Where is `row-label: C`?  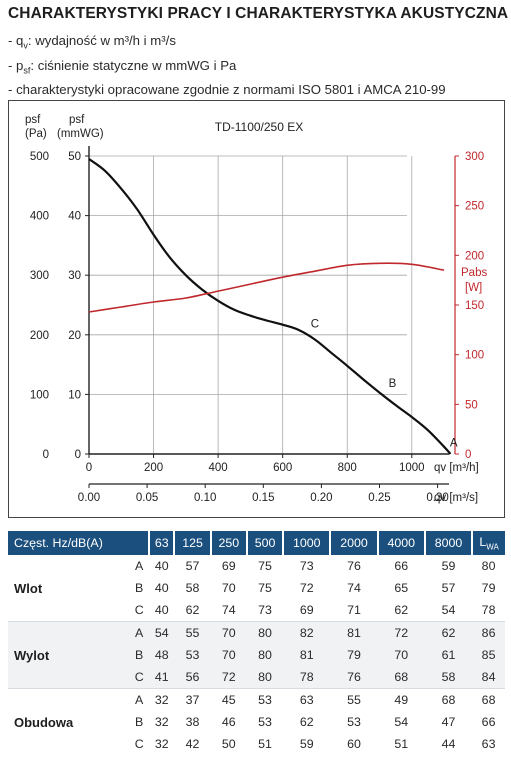
row-label: C is located at coordinates (139, 744).